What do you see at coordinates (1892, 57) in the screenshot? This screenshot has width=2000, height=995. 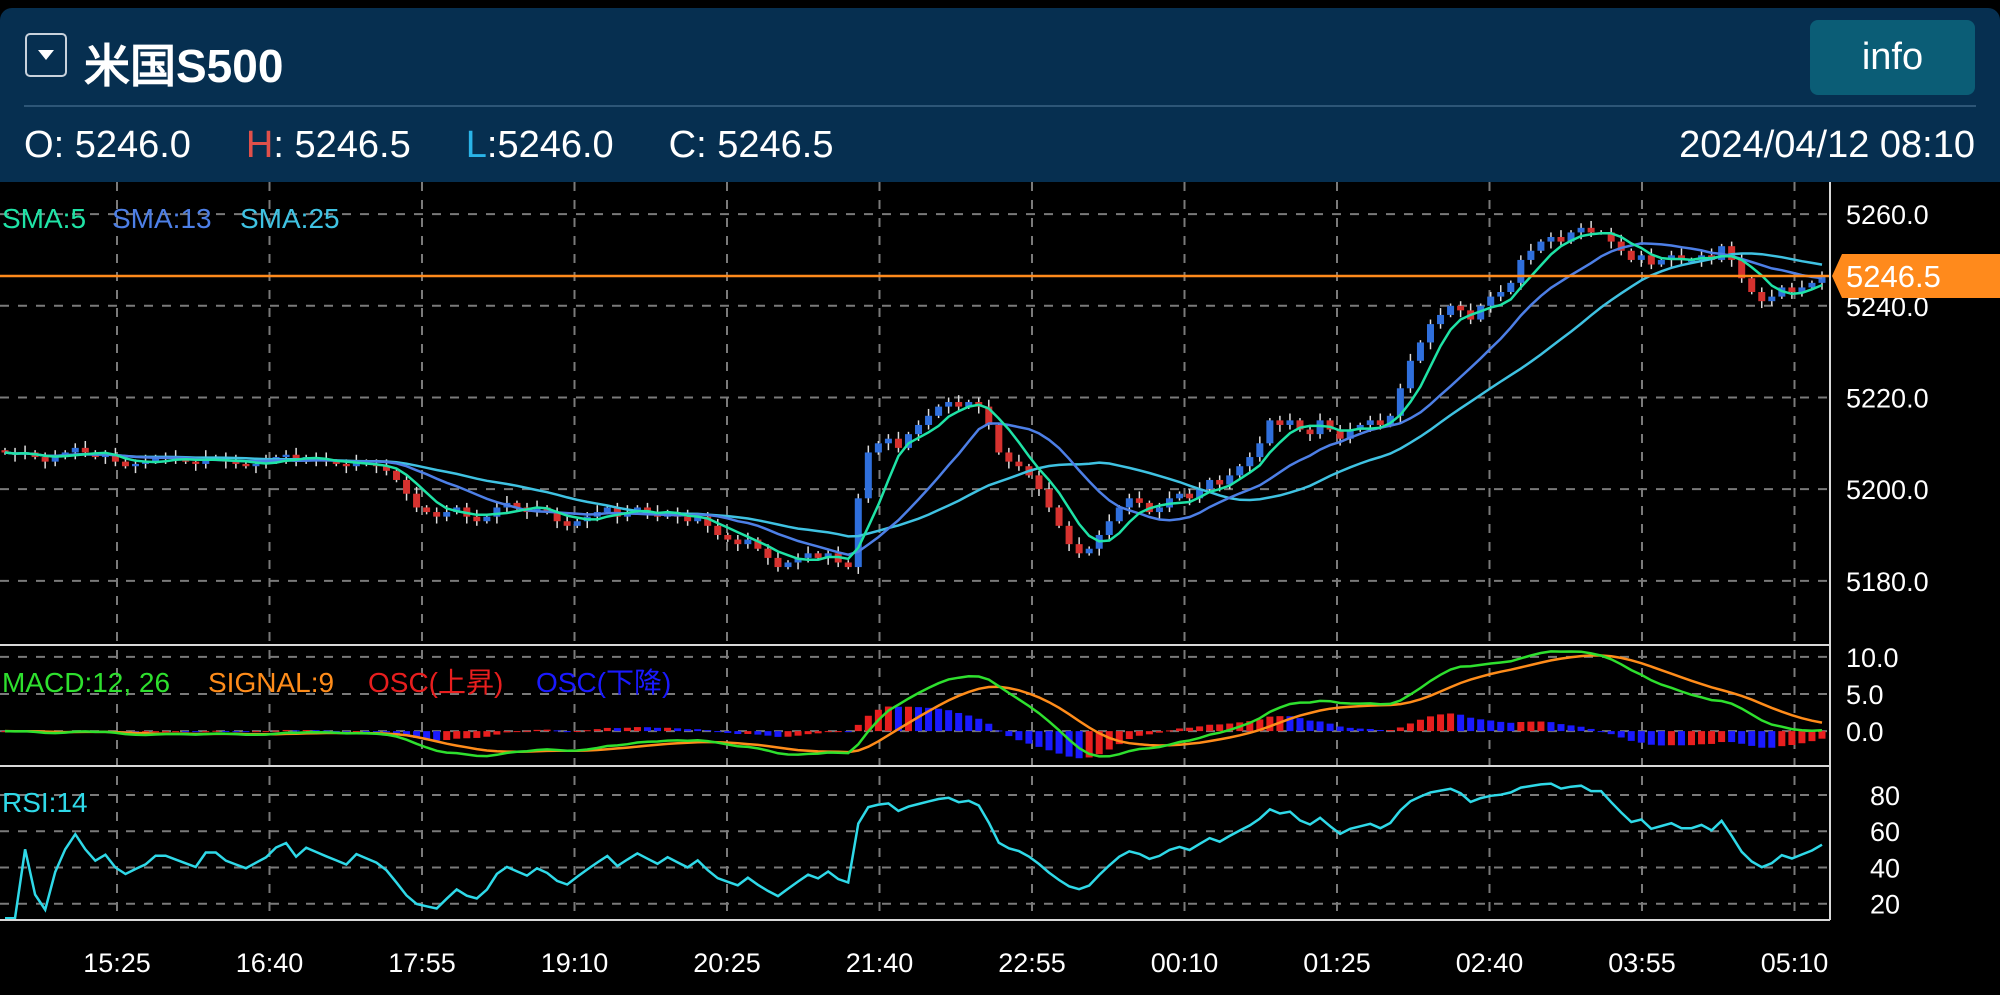 I see `info-button: info` at bounding box center [1892, 57].